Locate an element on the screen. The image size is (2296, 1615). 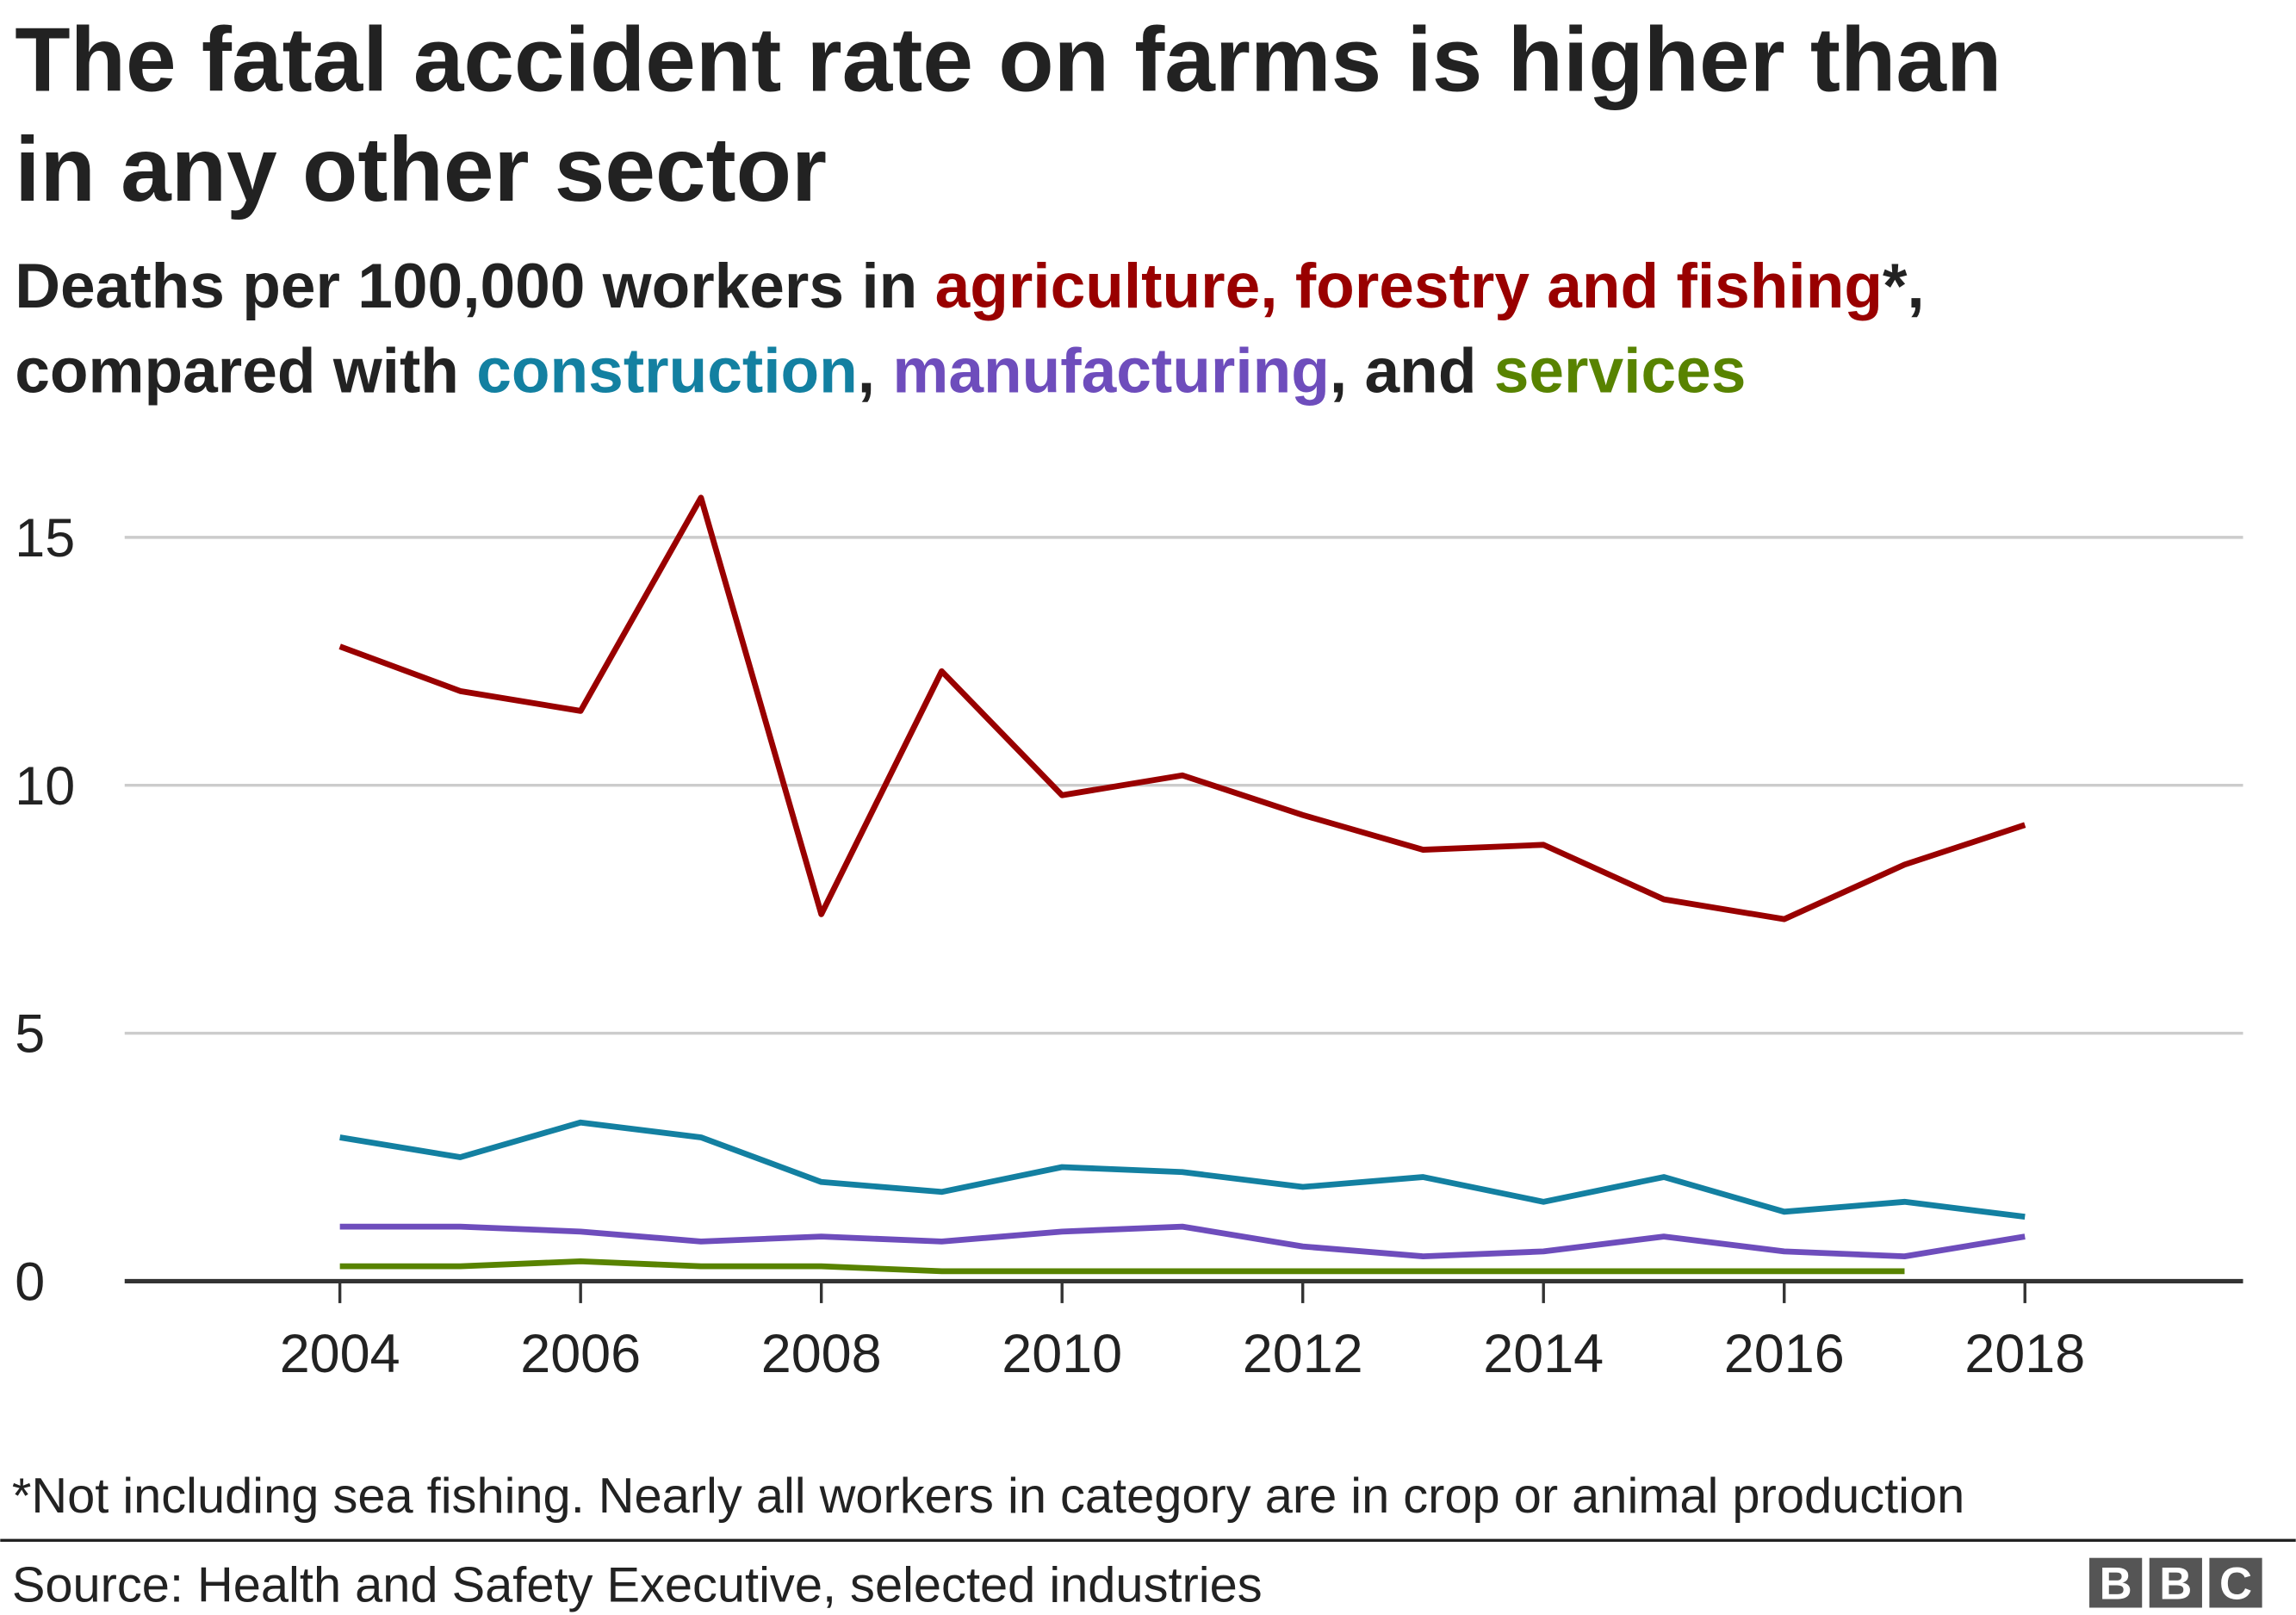
x-tick-label: 2004 is located at coordinates (340, 1354).